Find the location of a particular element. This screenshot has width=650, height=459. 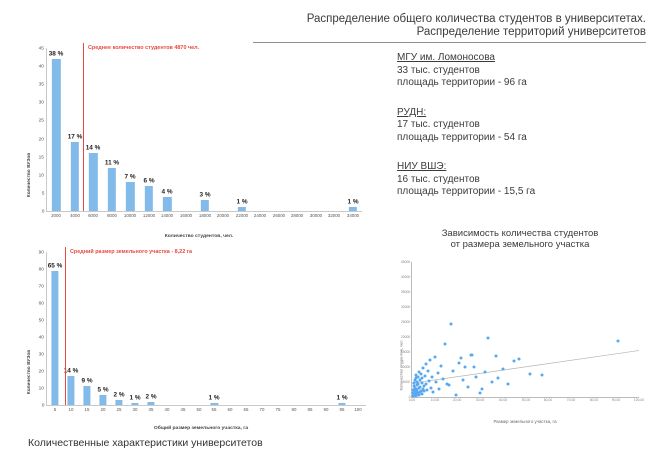

x-tick-label: 15 is located at coordinates (87, 409).